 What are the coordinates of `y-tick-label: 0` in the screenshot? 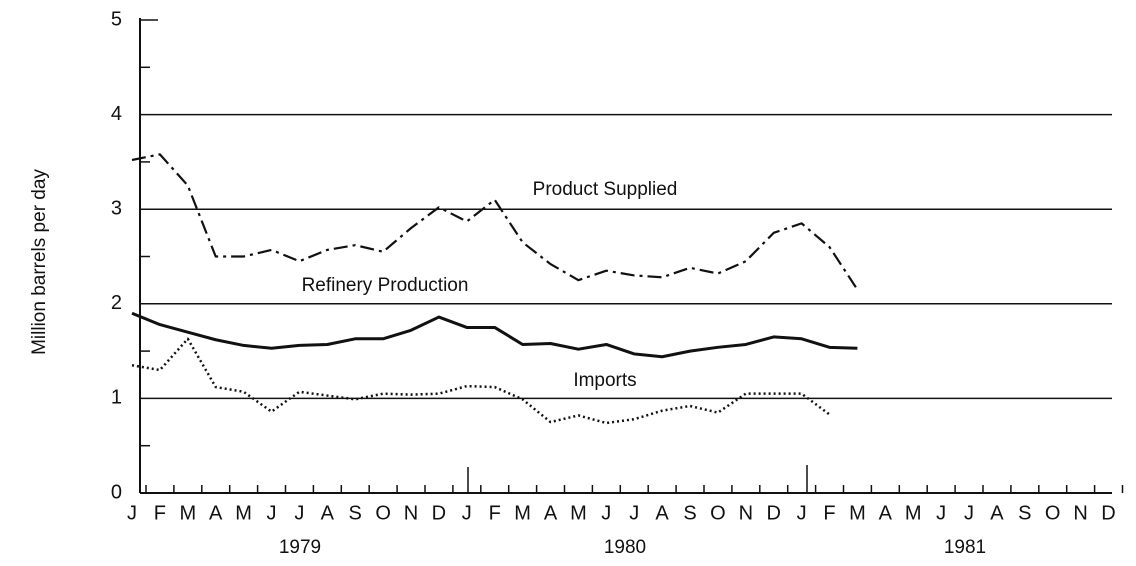 It's located at (116, 492).